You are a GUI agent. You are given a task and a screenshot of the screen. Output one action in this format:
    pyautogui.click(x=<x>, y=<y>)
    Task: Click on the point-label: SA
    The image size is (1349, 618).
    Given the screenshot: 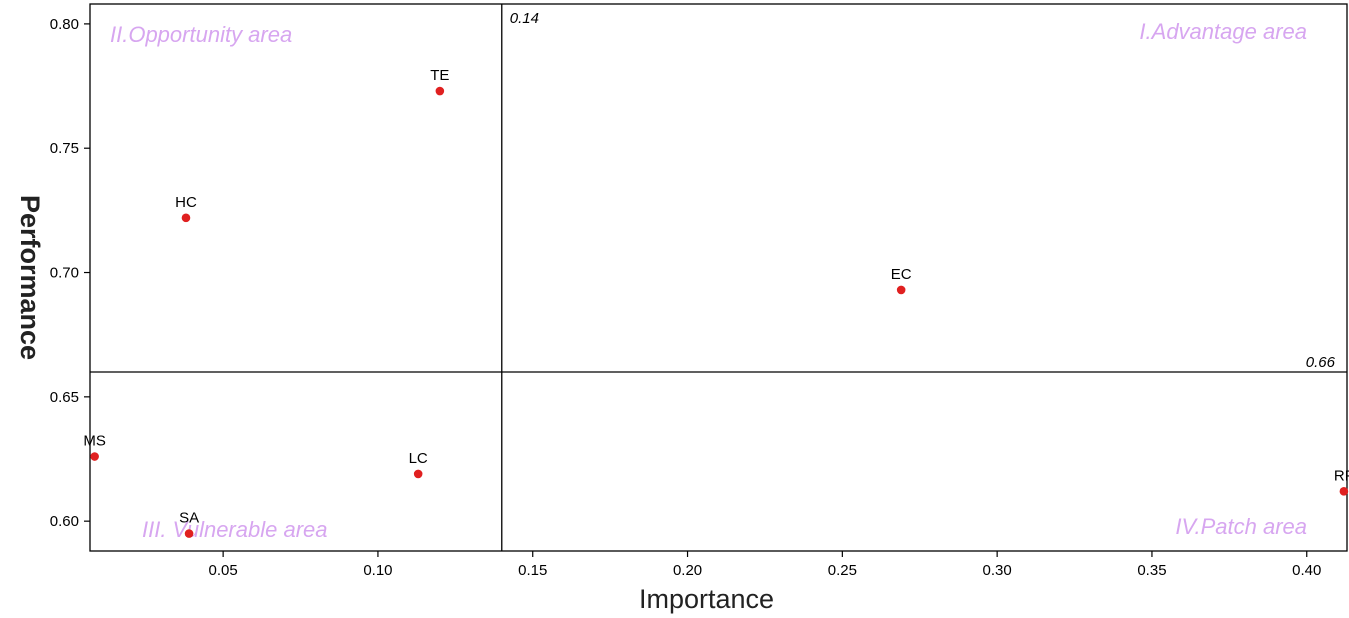 What is the action you would take?
    pyautogui.click(x=189, y=518)
    